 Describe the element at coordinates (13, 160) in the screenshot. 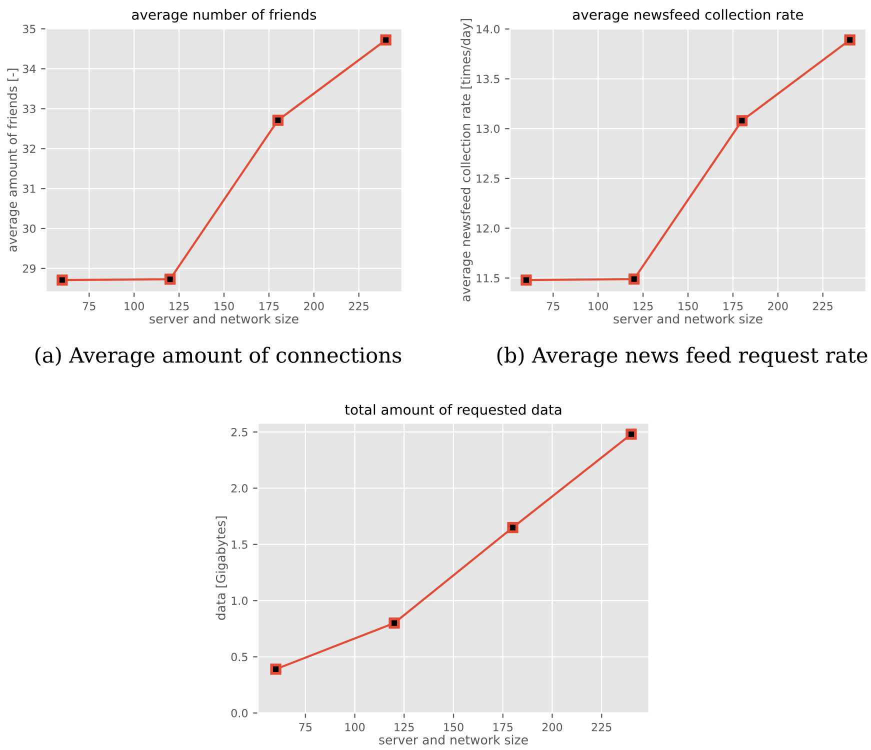

I see `y-axis-title: average amount of friends [-]` at that location.